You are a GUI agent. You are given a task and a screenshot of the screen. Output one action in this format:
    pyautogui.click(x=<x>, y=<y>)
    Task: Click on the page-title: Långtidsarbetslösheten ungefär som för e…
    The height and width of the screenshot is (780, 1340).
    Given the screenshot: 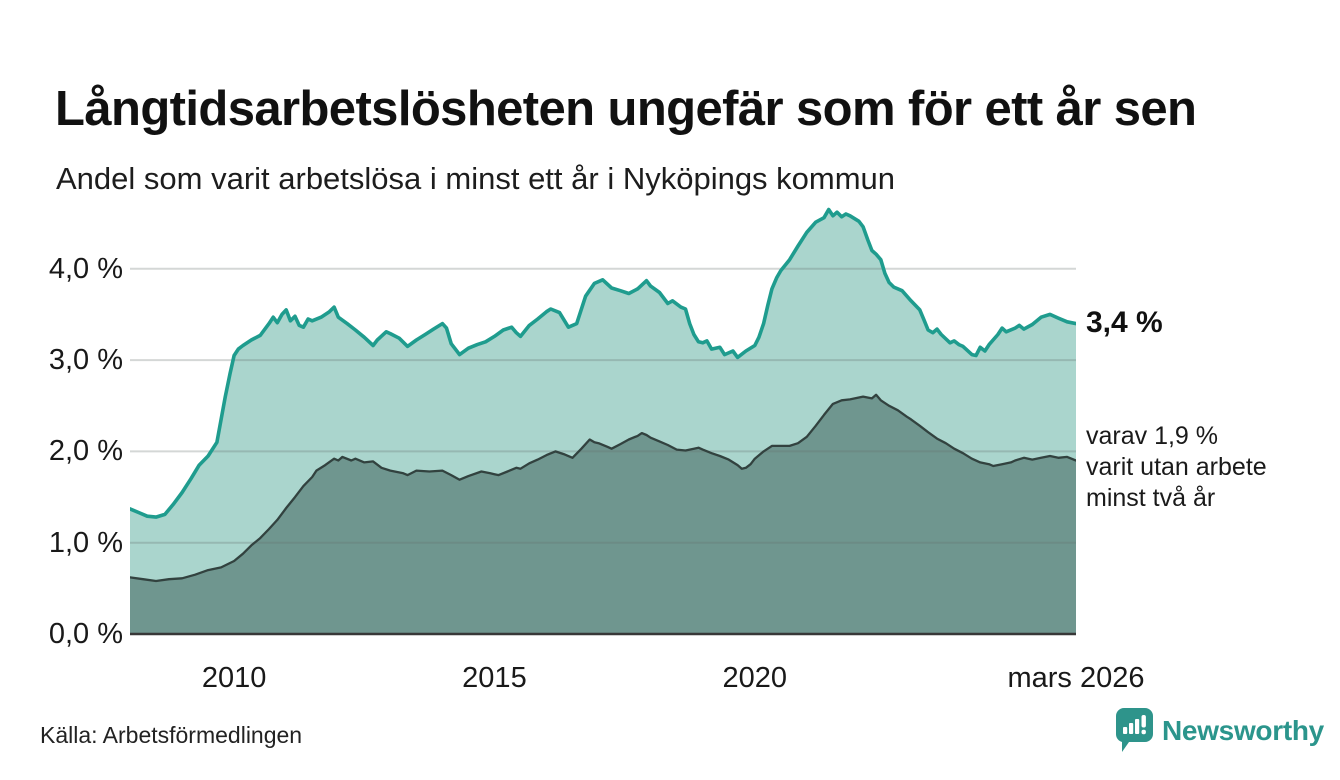 What is the action you would take?
    pyautogui.click(x=626, y=108)
    